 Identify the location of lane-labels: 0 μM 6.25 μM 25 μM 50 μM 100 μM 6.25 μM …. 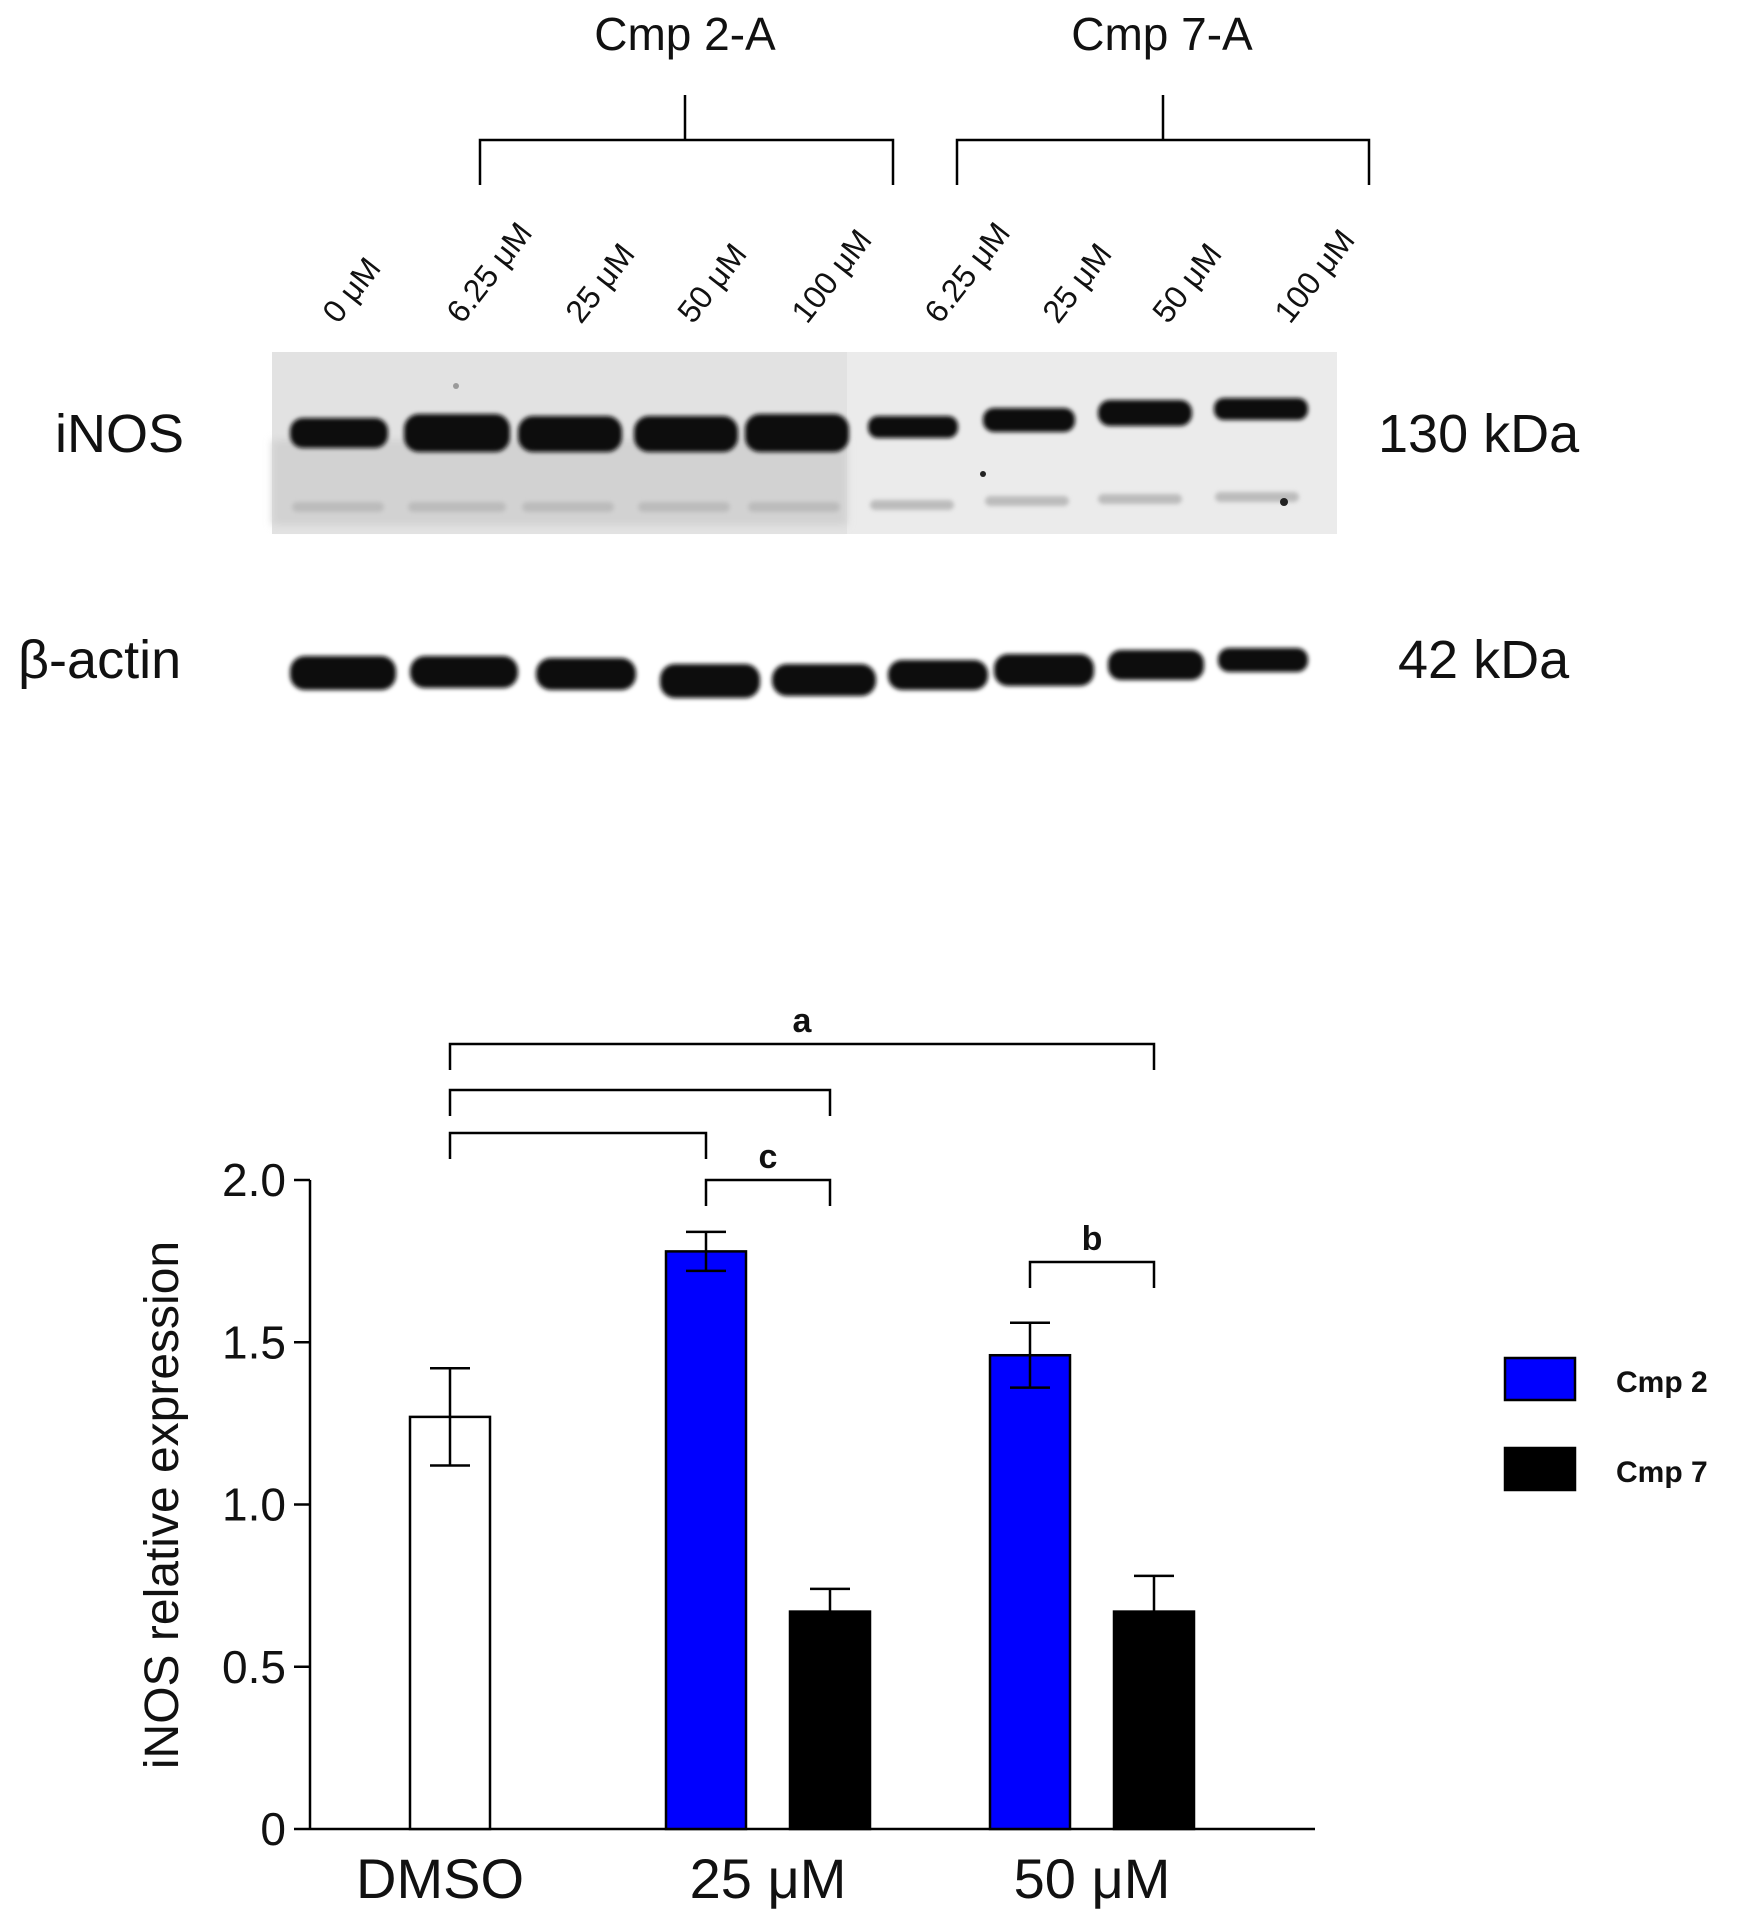
(838, 273).